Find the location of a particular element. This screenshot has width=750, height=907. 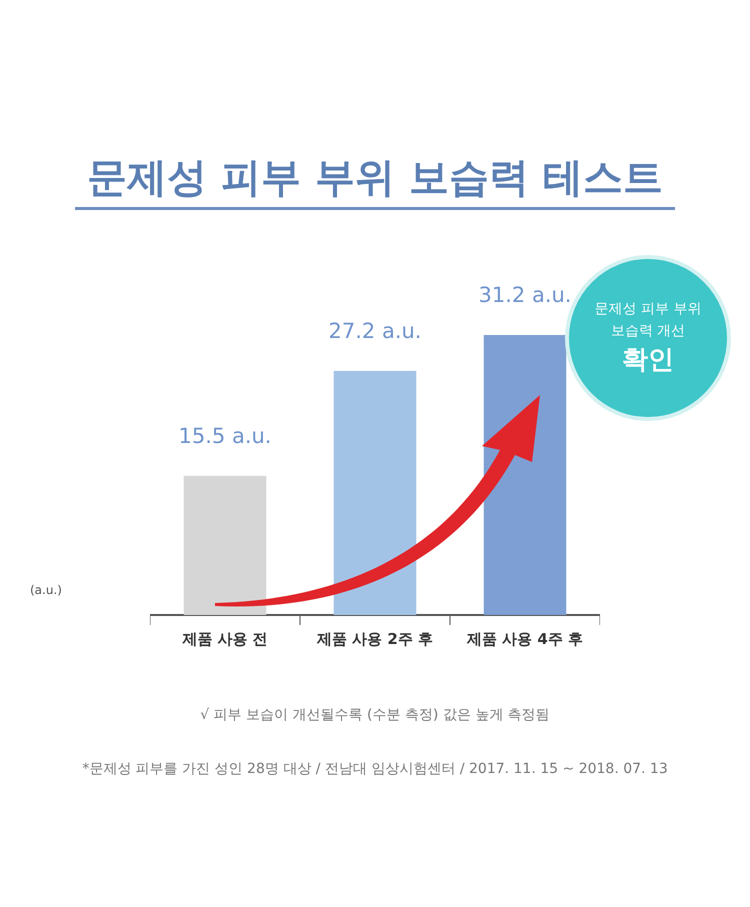

text: √ 피부 보습이 개선될수록 (수분 측정) 값은 높게 측정됨 is located at coordinates (375, 715).